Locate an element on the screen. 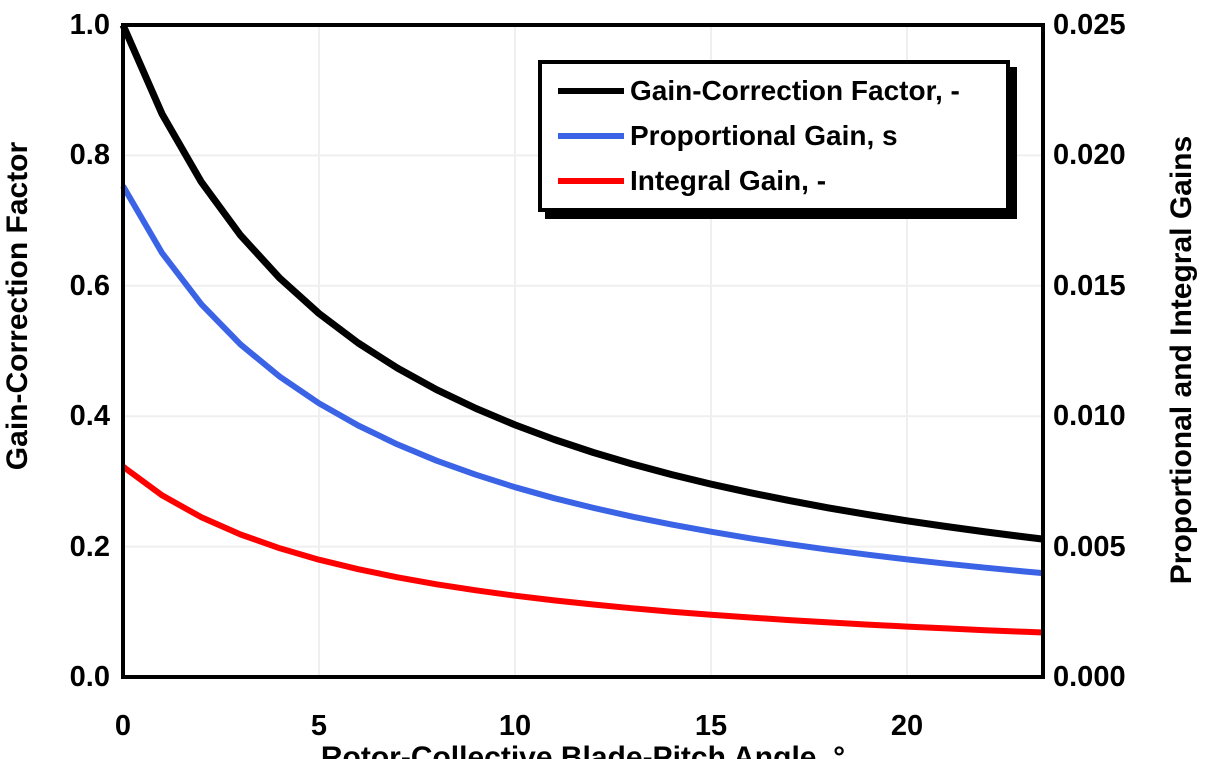 This screenshot has width=1206, height=759. y-tick-label-right: 0.000 is located at coordinates (1089, 677).